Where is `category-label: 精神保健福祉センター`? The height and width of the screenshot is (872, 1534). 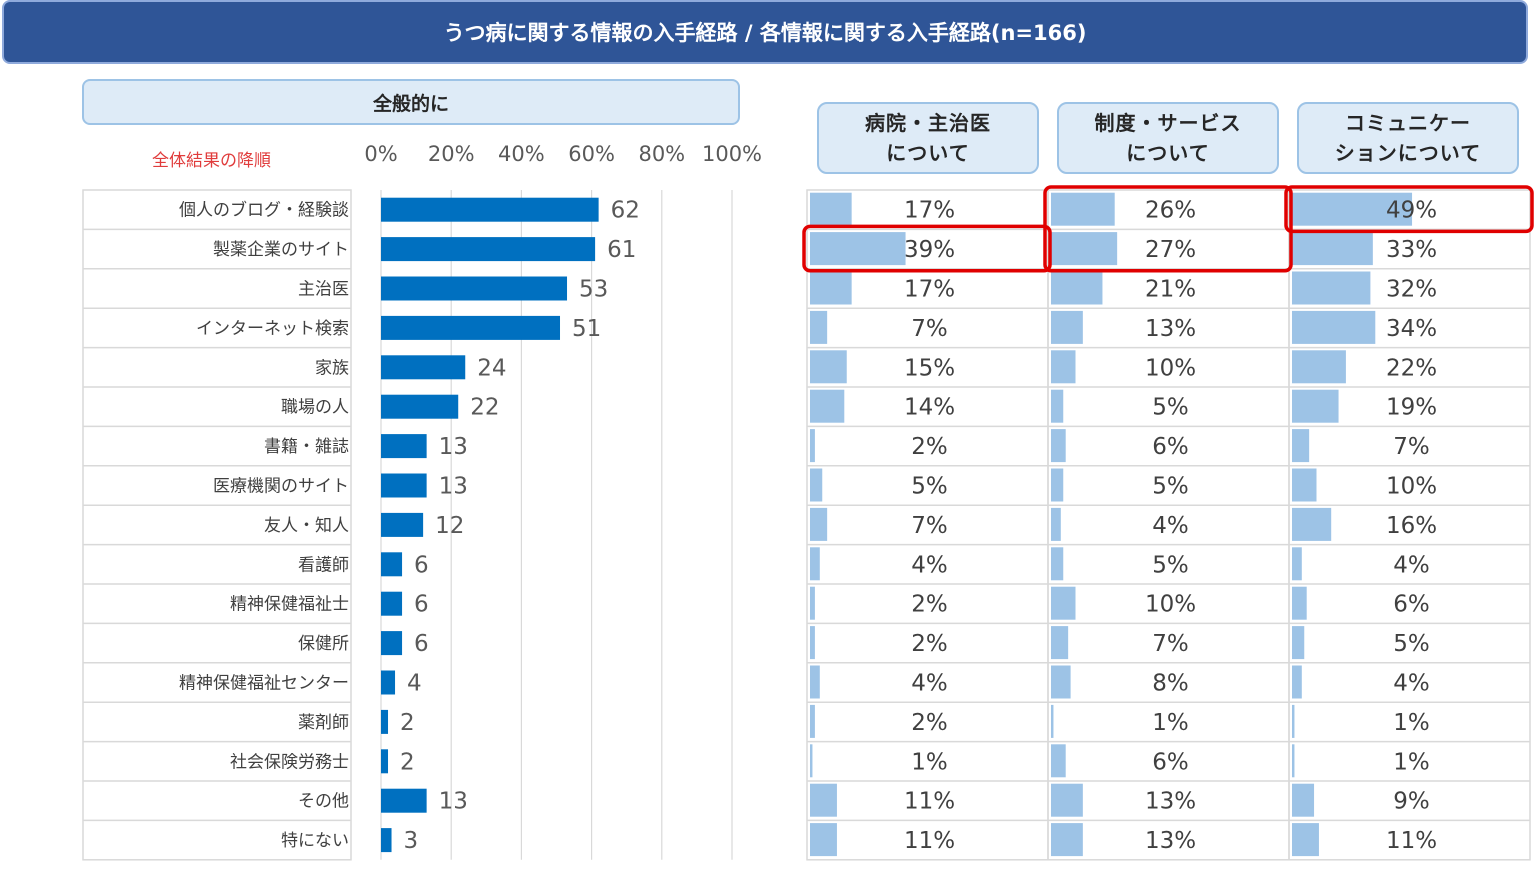 category-label: 精神保健福祉センター is located at coordinates (264, 684).